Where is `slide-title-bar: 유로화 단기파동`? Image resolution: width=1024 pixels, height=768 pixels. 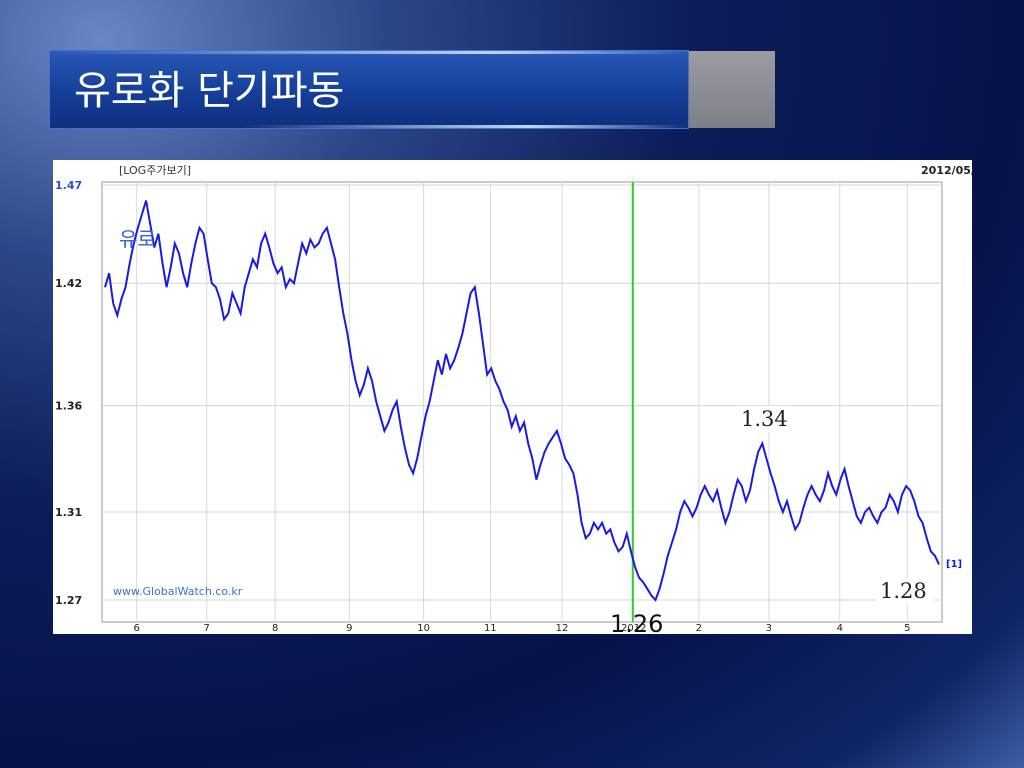 slide-title-bar: 유로화 단기파동 is located at coordinates (369, 89).